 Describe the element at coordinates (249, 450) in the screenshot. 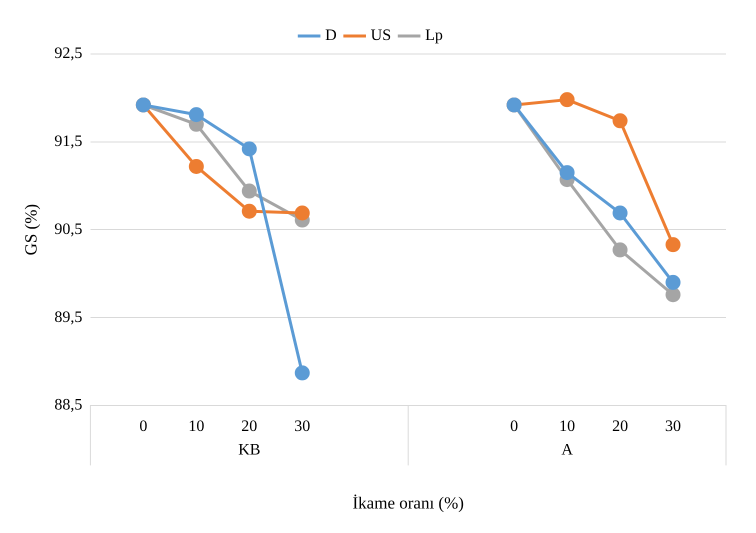

I see `text: KB` at that location.